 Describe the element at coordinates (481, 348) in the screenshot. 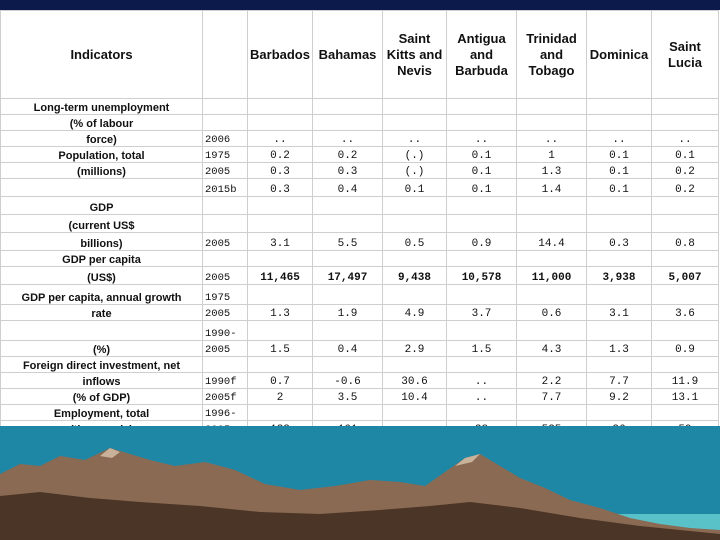

I see `value-cell: 1.5` at that location.